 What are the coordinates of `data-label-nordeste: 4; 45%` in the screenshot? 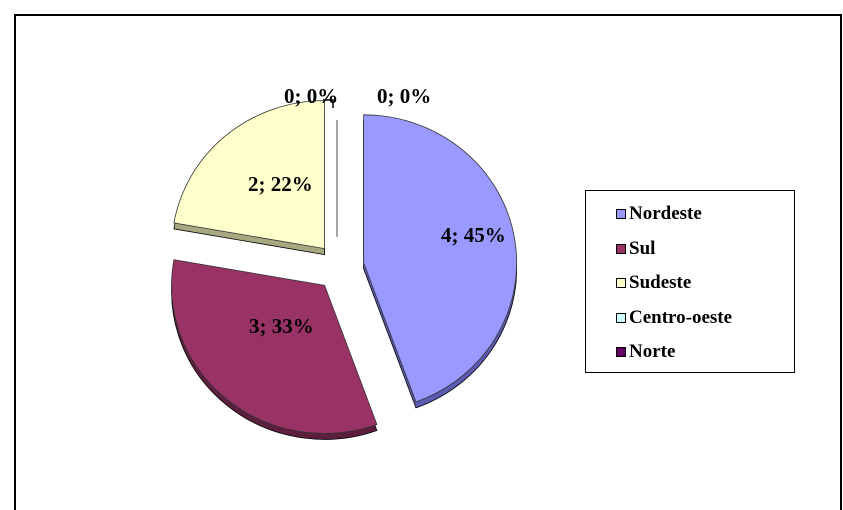 It's located at (473, 235).